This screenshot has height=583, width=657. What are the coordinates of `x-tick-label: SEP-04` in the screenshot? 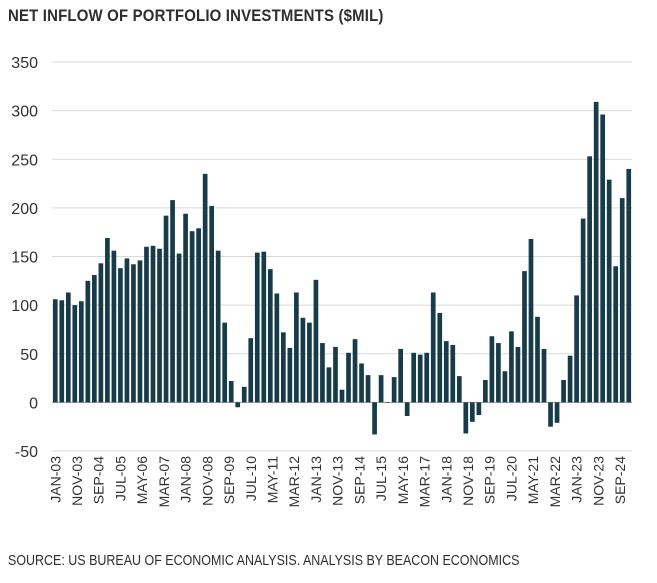 It's located at (99, 480).